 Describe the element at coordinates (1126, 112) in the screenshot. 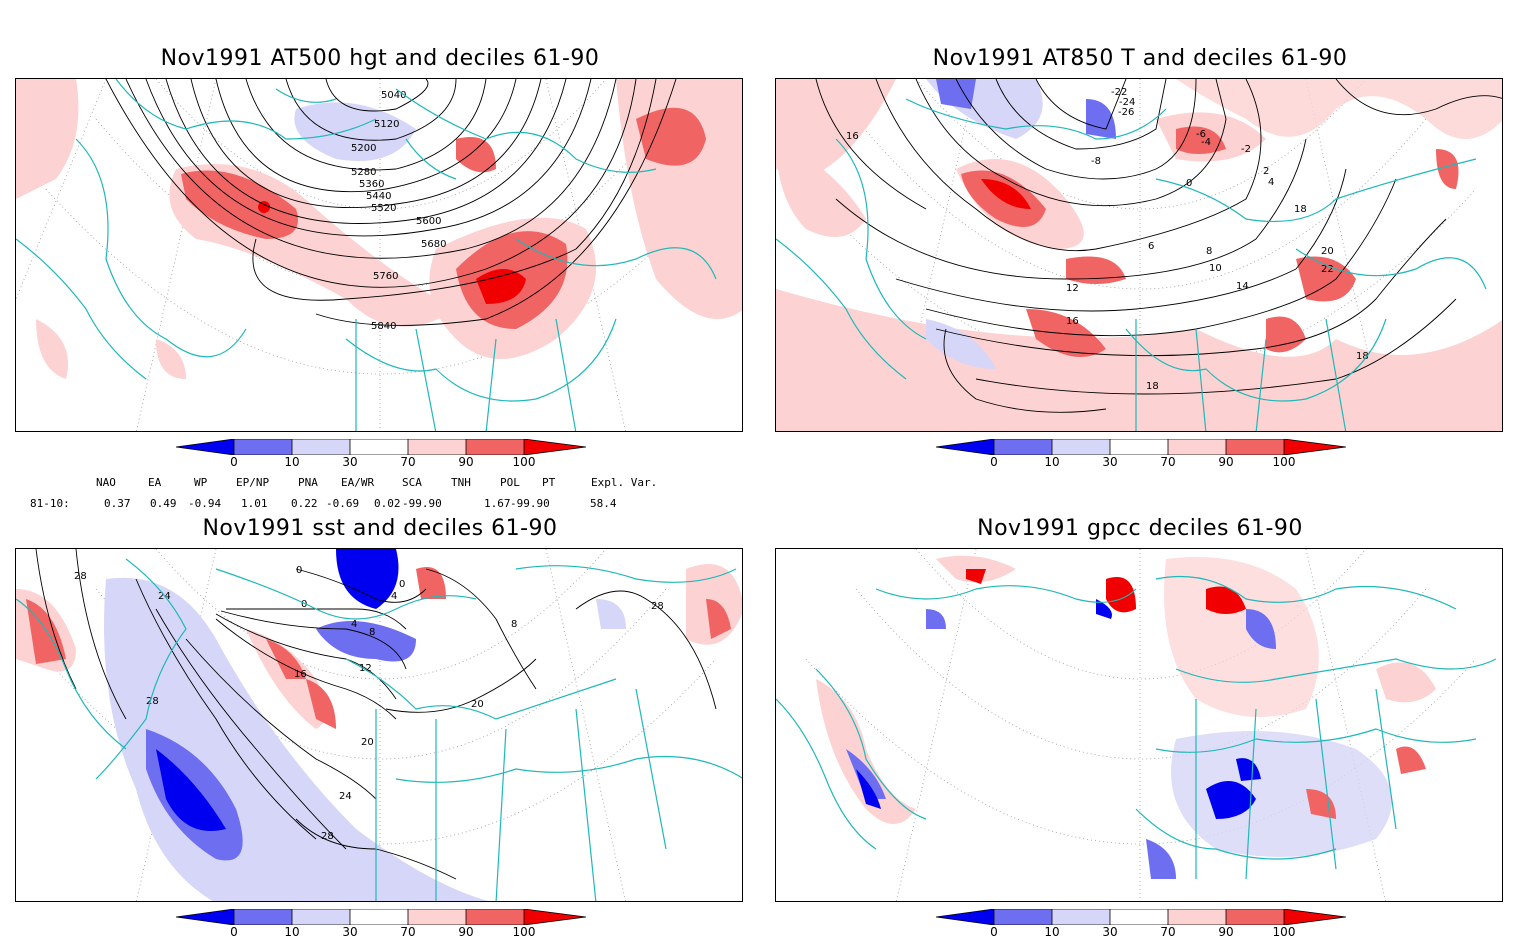

I see `contour-label: -26` at that location.